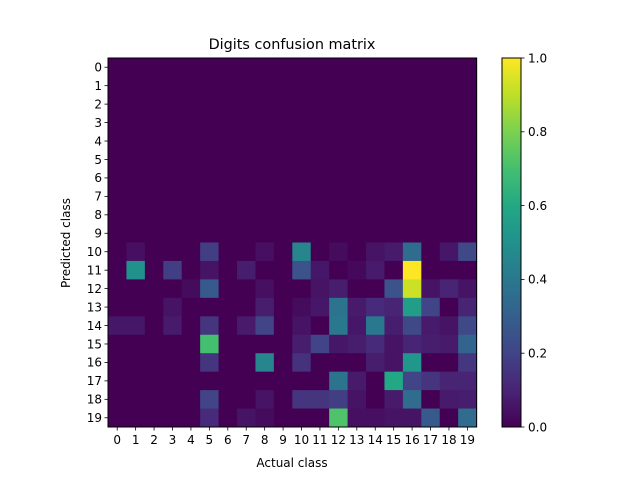 The height and width of the screenshot is (480, 640). What do you see at coordinates (98, 197) in the screenshot?
I see `y-tick-label: 7` at bounding box center [98, 197].